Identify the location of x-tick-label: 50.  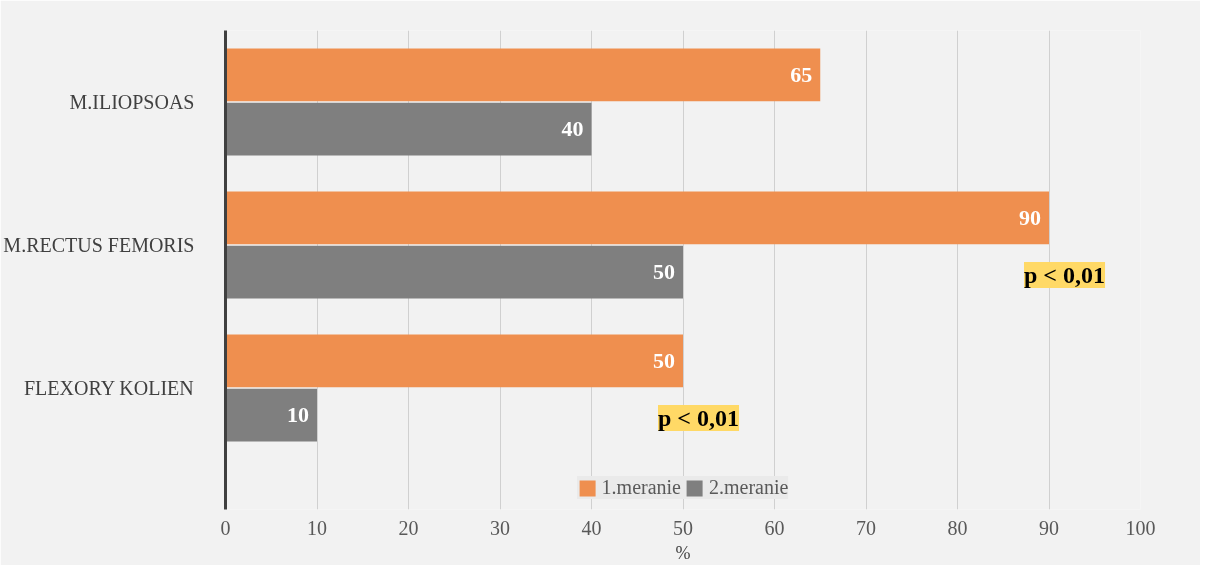
(683, 527).